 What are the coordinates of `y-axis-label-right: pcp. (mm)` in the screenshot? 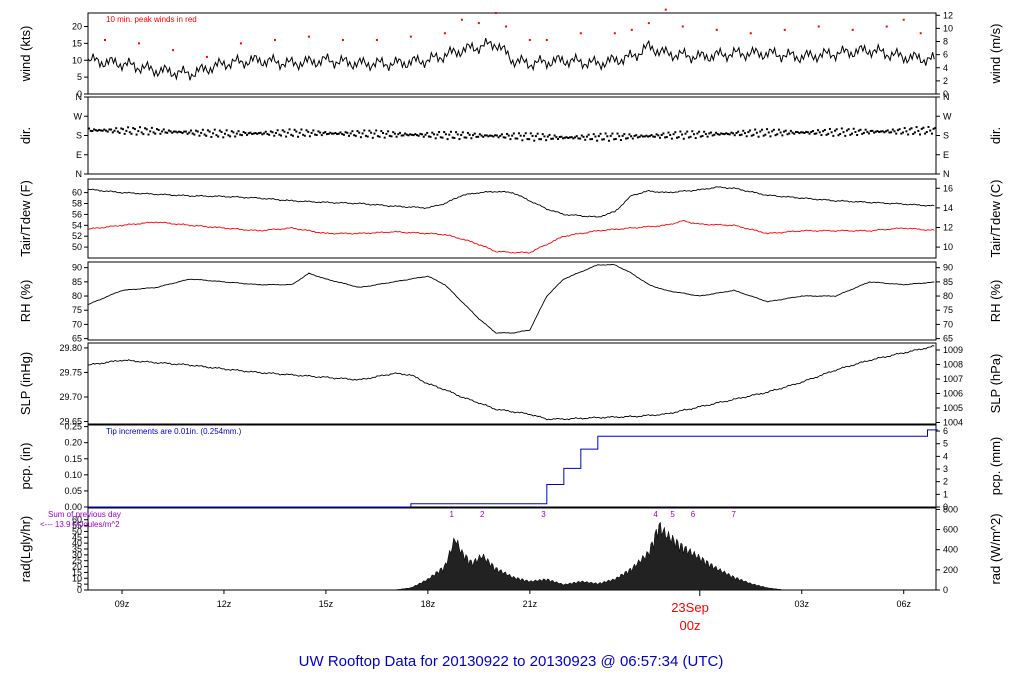 It's located at (995, 466).